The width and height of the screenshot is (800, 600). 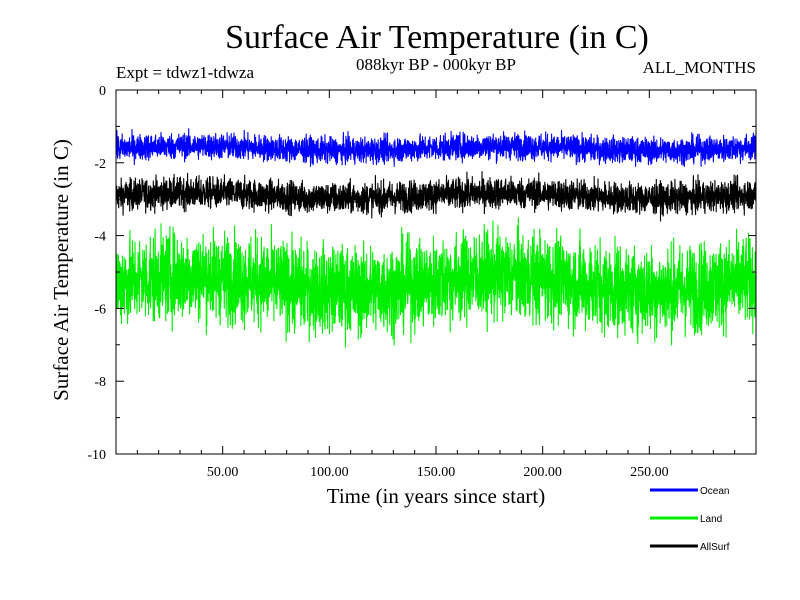 What do you see at coordinates (329, 472) in the screenshot?
I see `x-tick-label: 100.00` at bounding box center [329, 472].